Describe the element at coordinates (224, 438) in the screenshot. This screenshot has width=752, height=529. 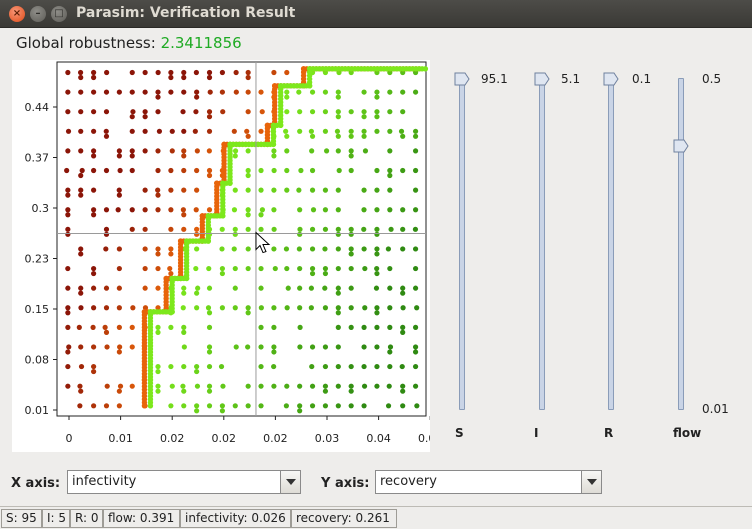
I see `x-tick-label: 0.02` at that location.